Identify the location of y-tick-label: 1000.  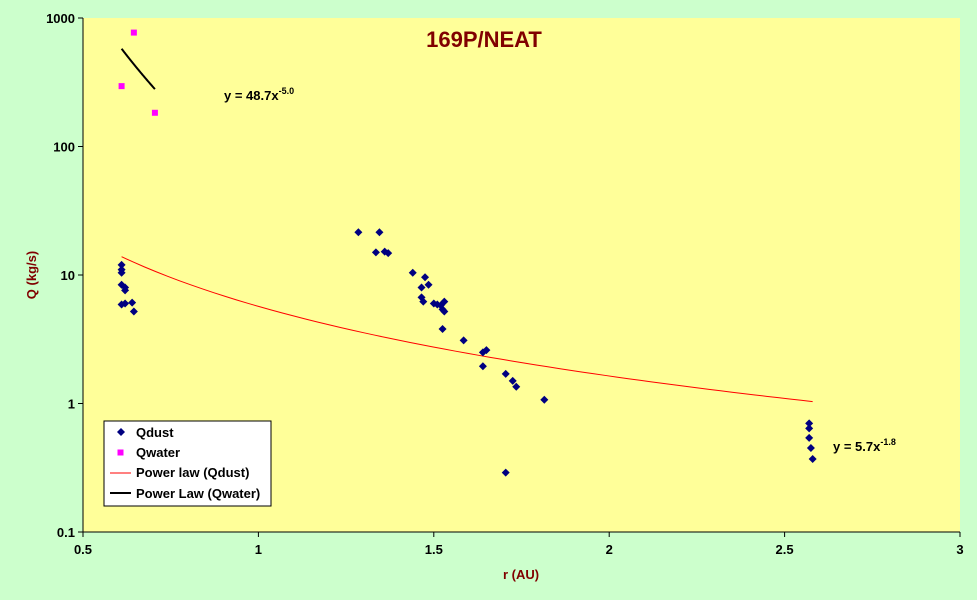
(60, 18).